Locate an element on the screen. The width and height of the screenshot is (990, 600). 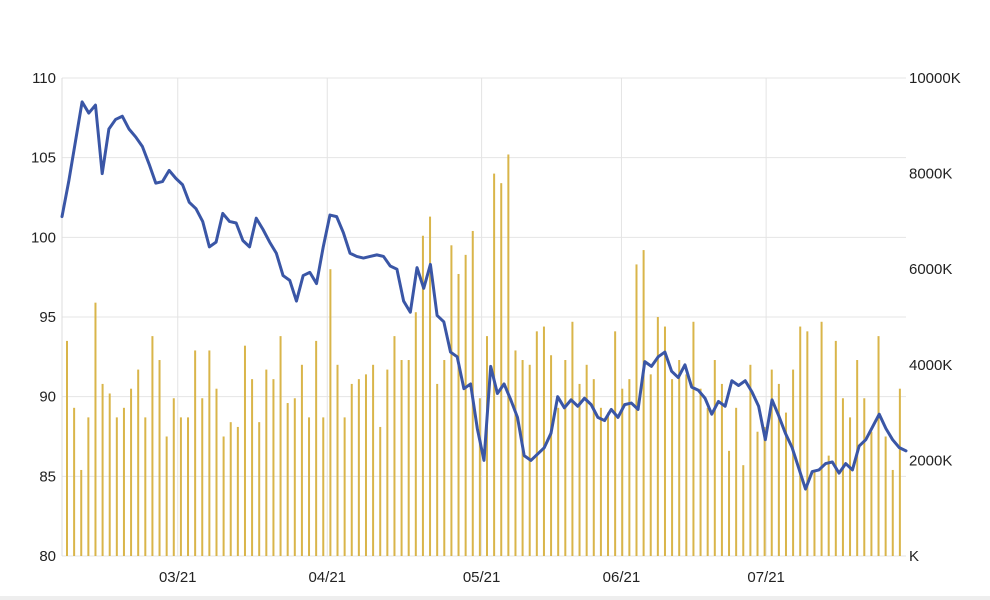
left-tick-label: 105 is located at coordinates (43, 158).